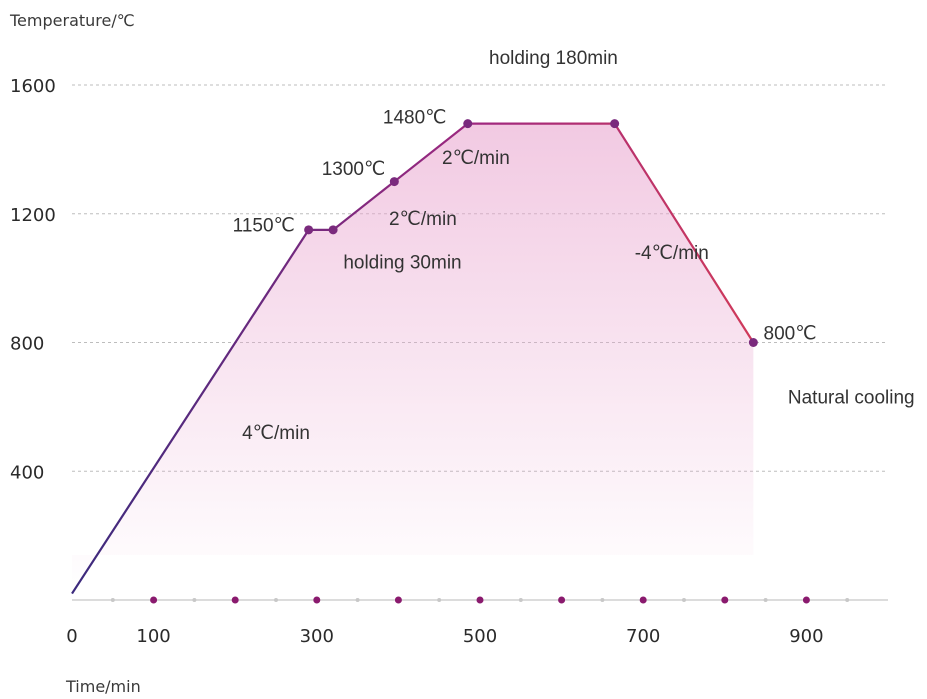  Describe the element at coordinates (476, 158) in the screenshot. I see `annotation-2: 2℃/min` at that location.